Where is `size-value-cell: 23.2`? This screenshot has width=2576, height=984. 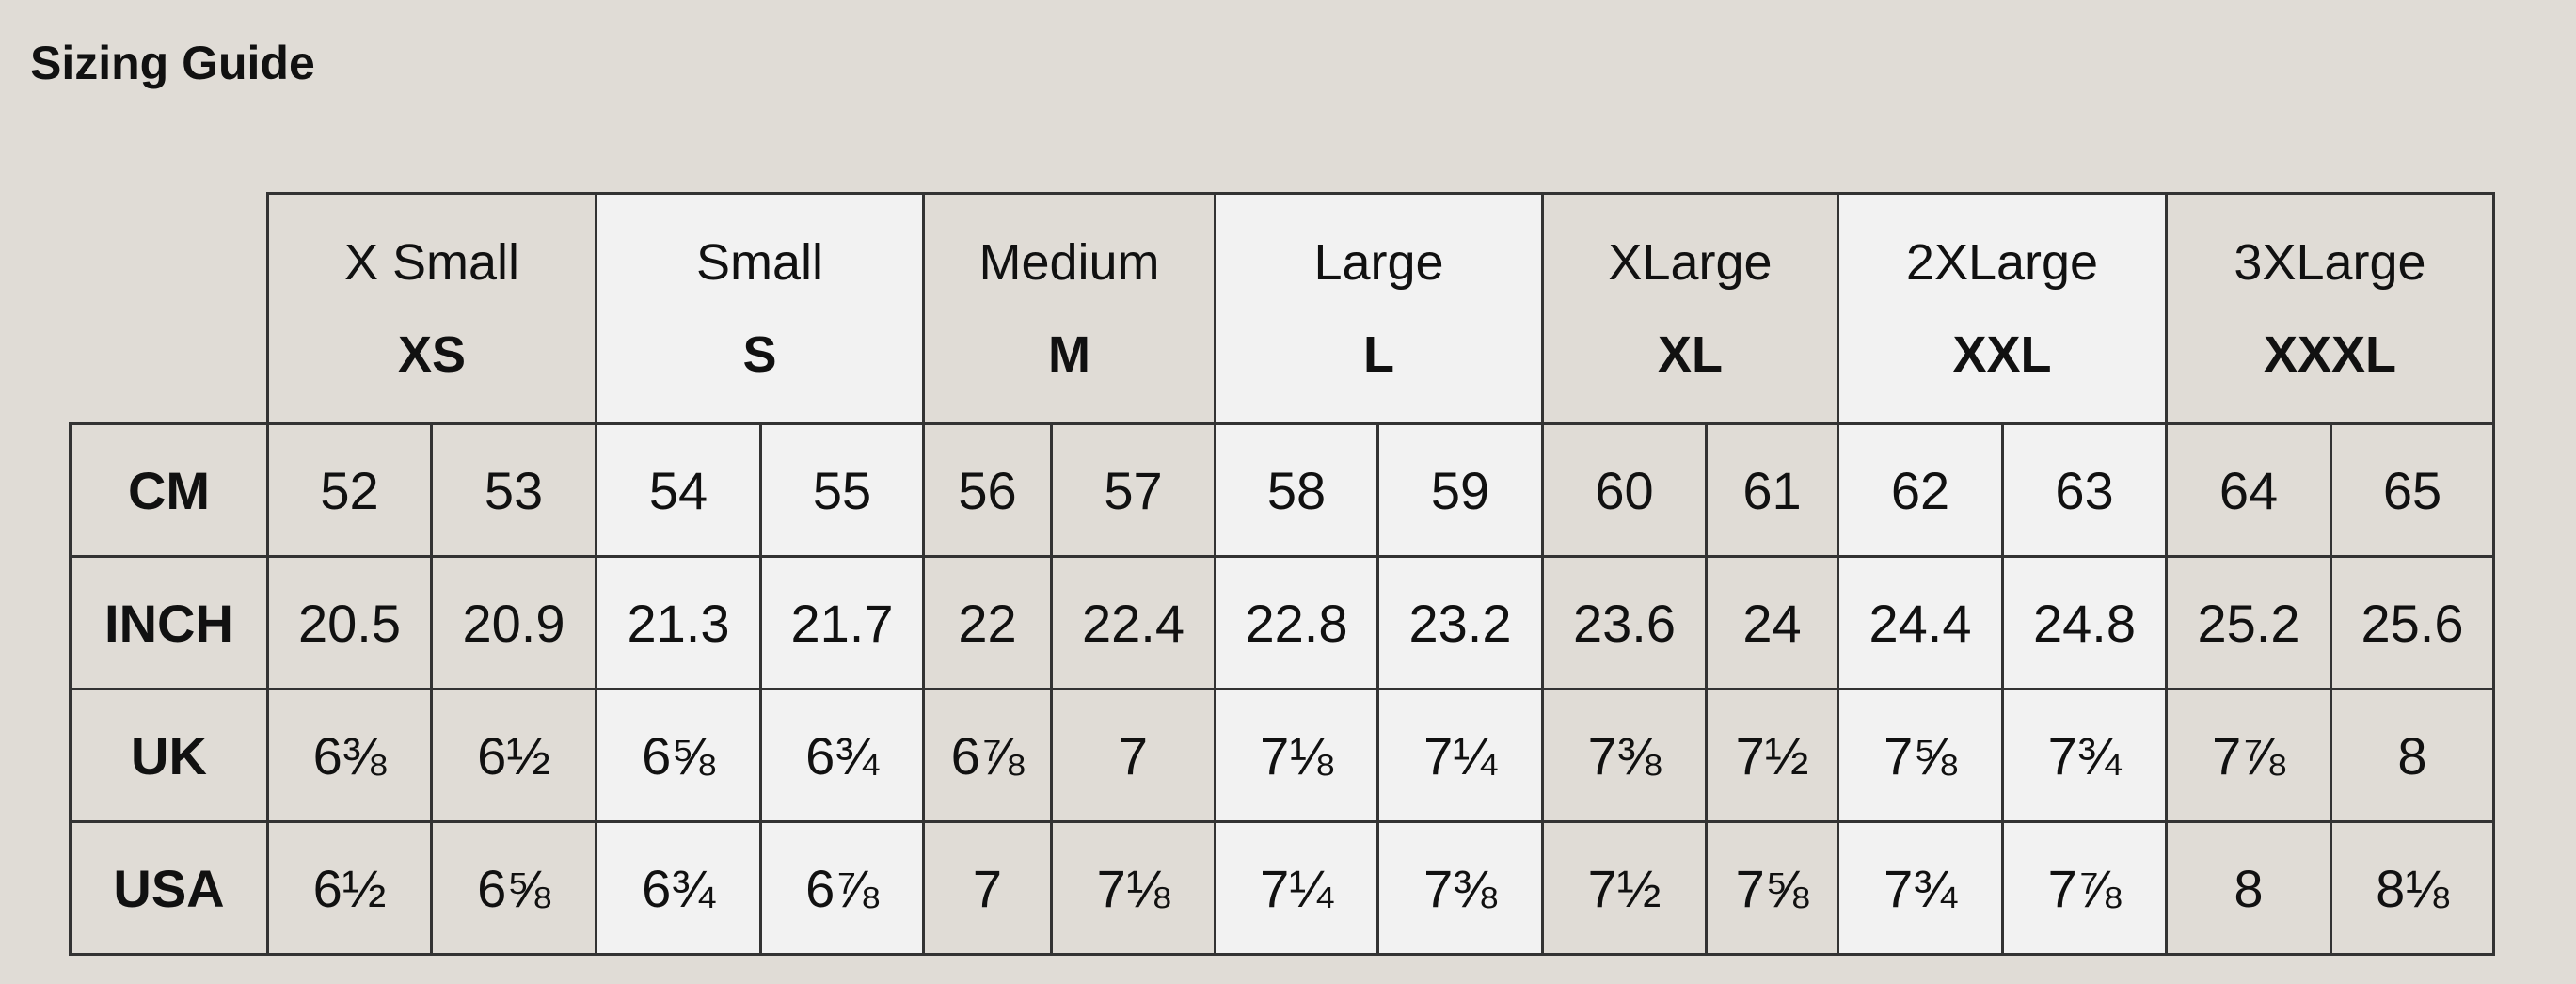
size-value-cell: 23.2 is located at coordinates (1460, 622).